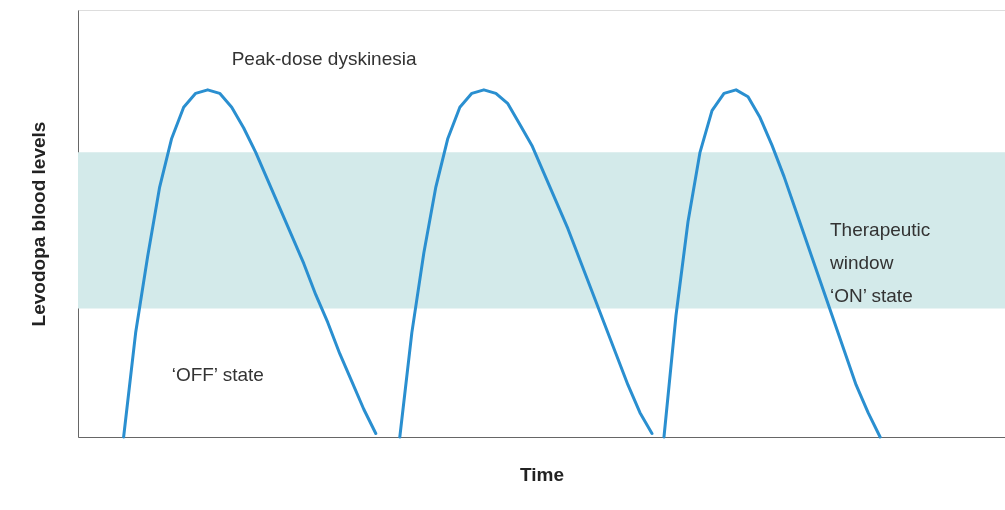  Describe the element at coordinates (217, 374) in the screenshot. I see `annotation: ‘OFF’ state` at that location.